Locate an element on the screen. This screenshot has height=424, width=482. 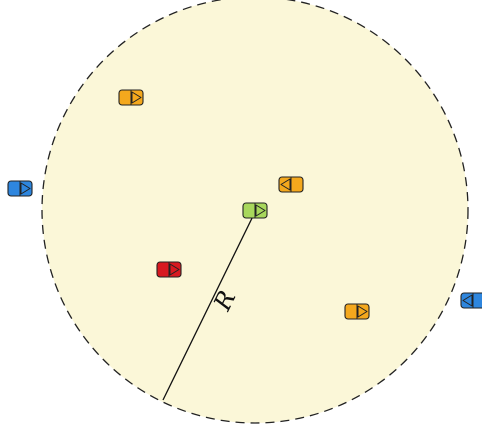
center-vehicle is located at coordinates (255, 210).